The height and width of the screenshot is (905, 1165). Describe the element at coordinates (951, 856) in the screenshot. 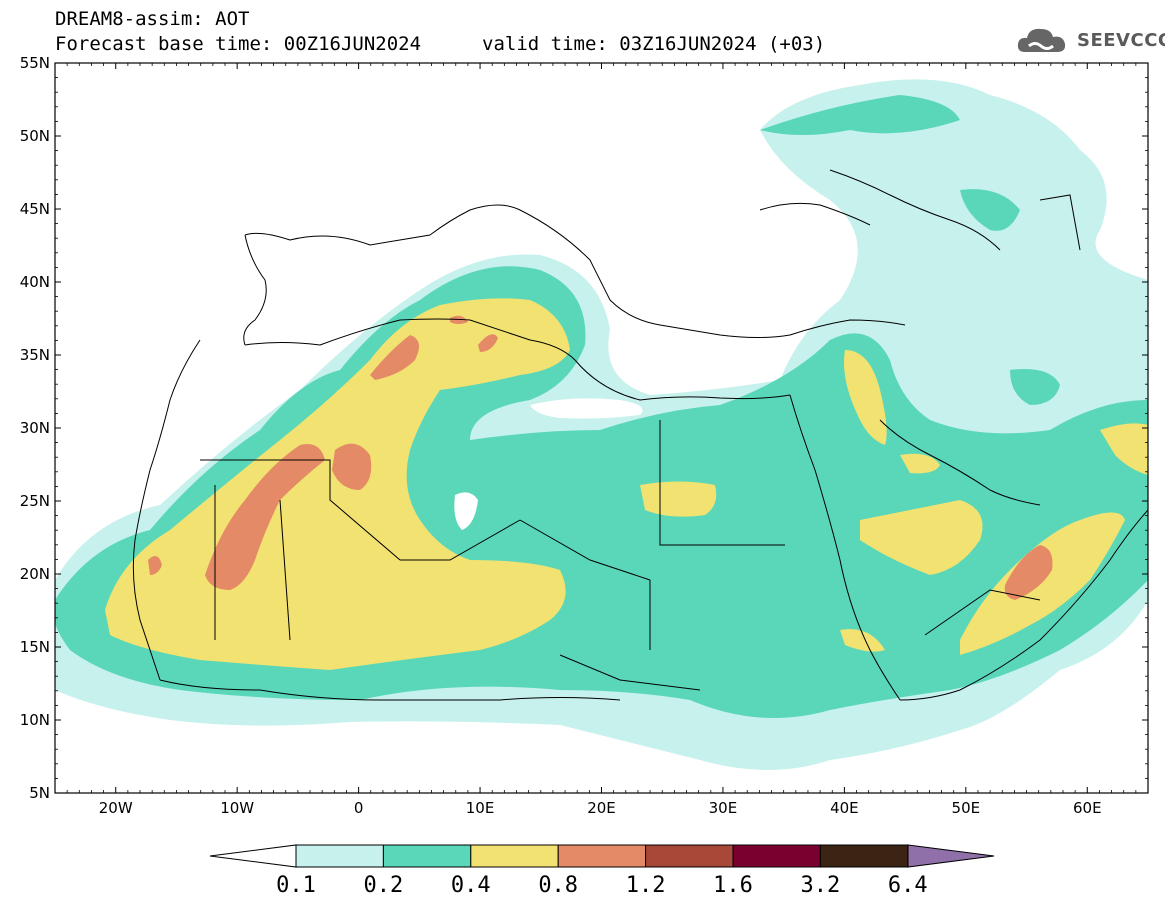

I see `legend-high-arrow` at that location.